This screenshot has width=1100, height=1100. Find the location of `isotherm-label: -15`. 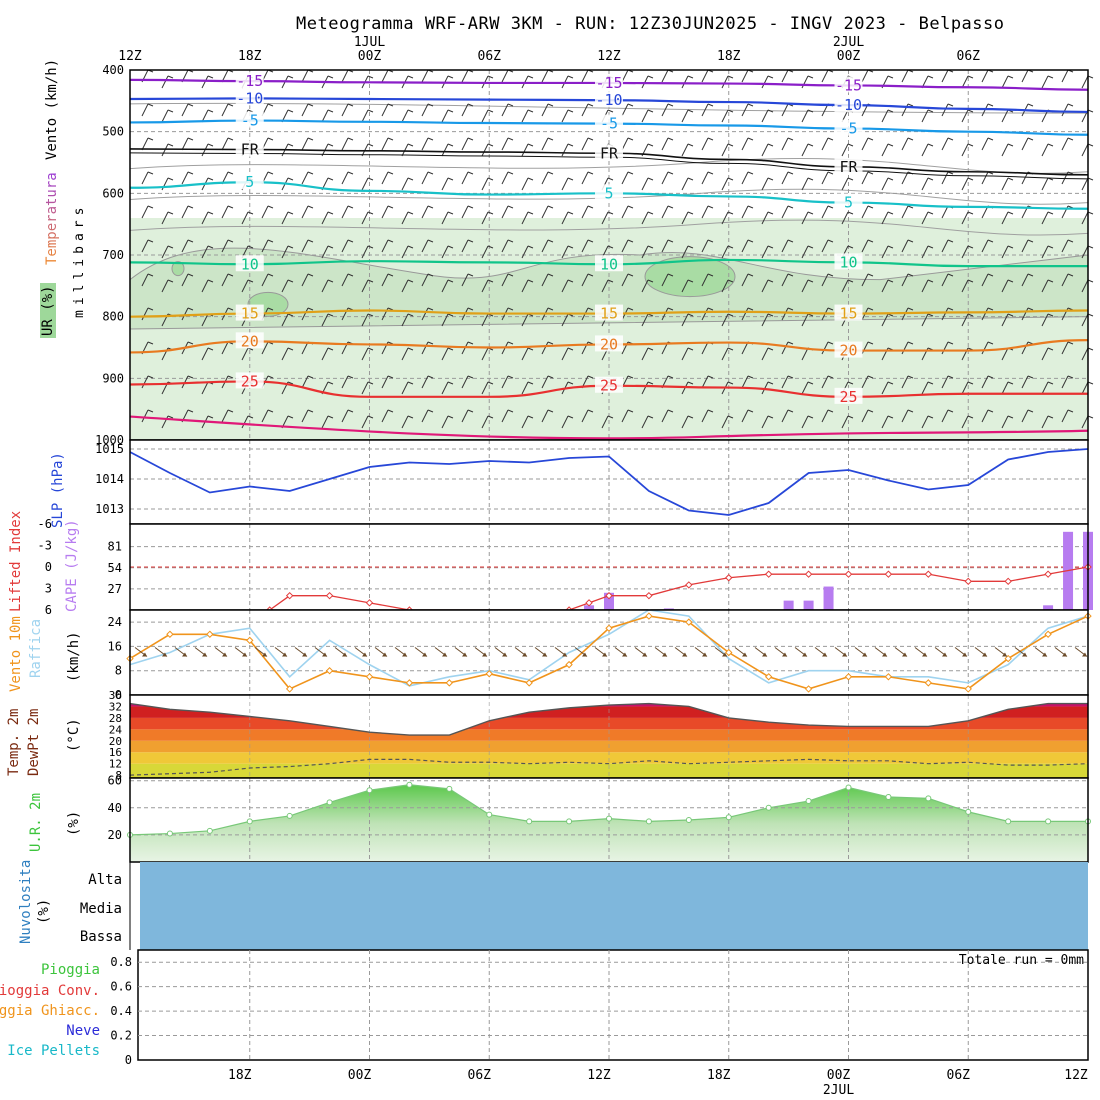

isotherm-label: -15 is located at coordinates (249, 81).